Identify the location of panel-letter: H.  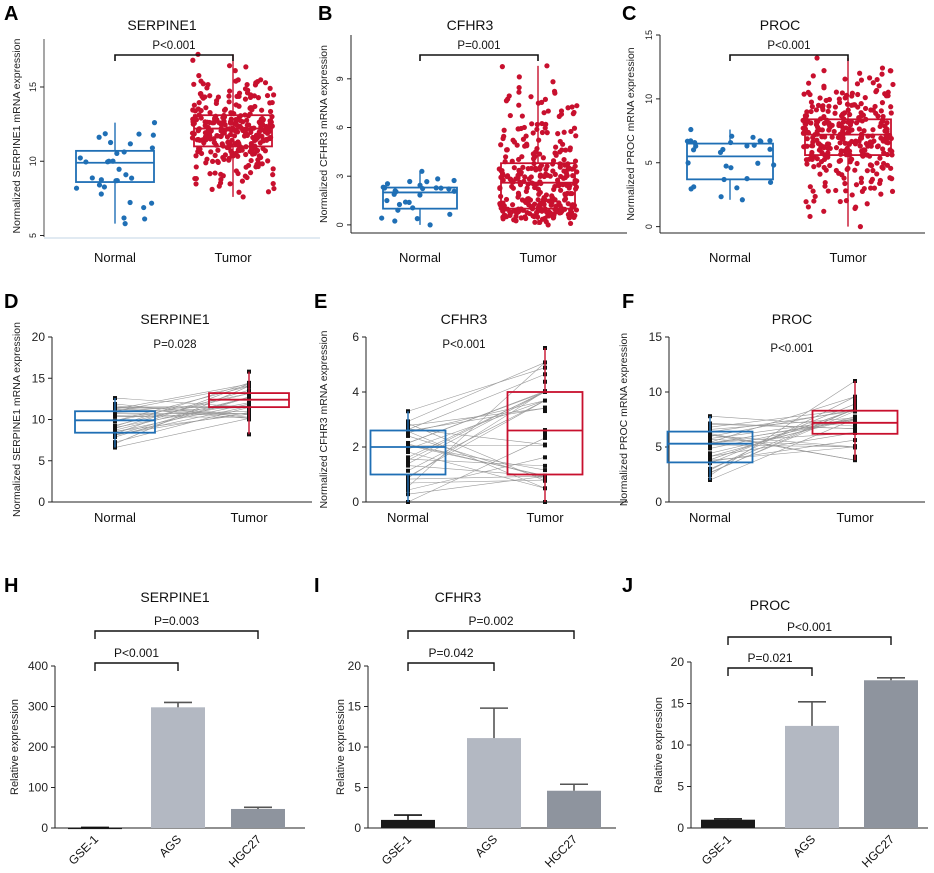
(11, 586).